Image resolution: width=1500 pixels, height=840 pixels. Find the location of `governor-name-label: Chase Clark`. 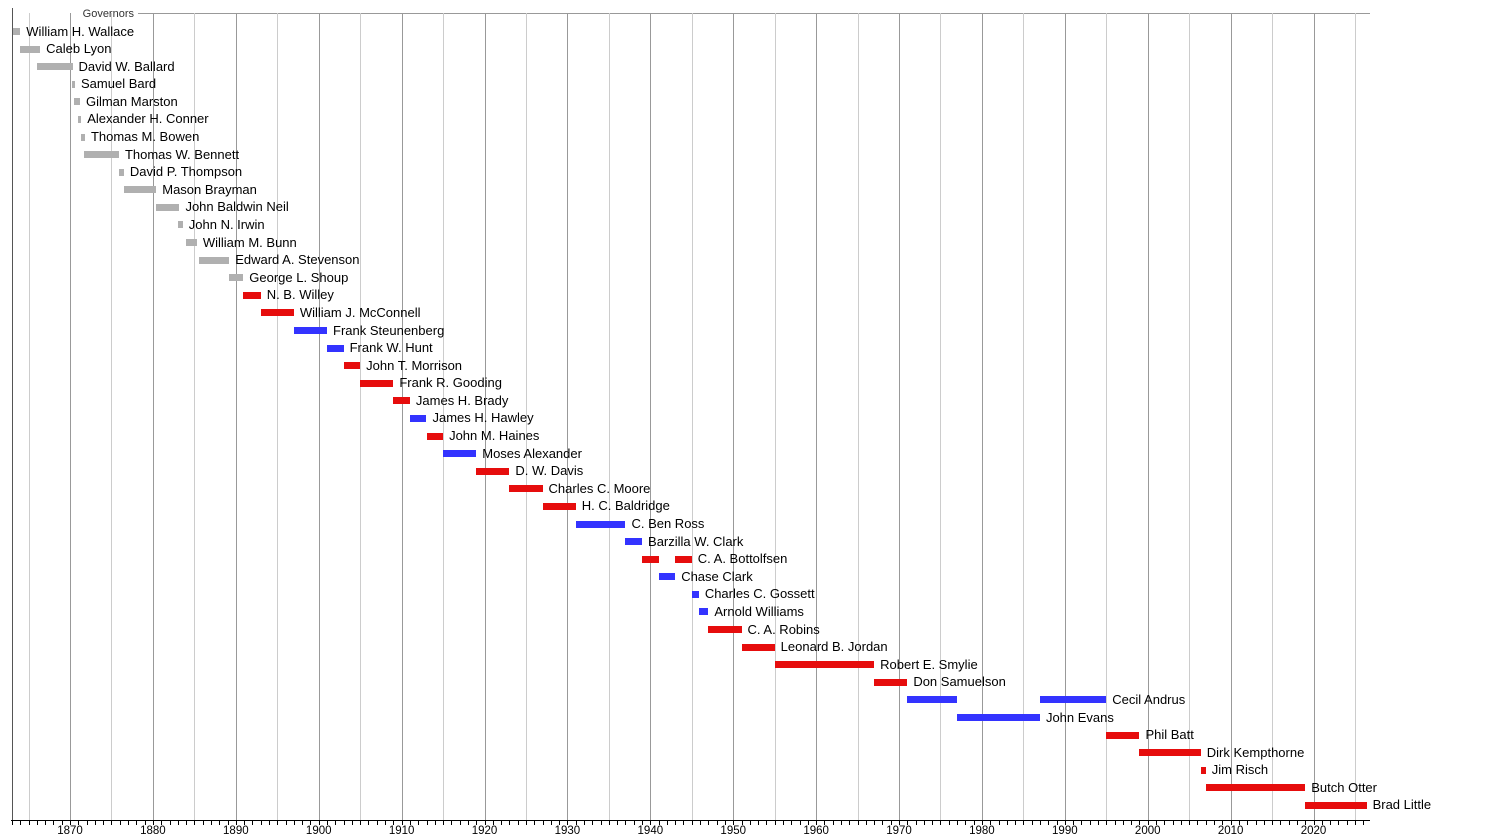

governor-name-label: Chase Clark is located at coordinates (717, 576).